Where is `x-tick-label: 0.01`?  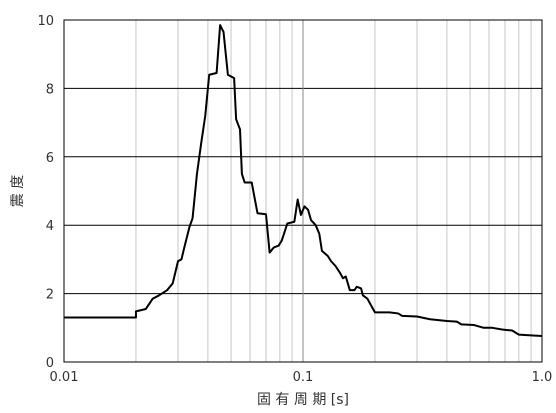 x-tick-label: 0.01 is located at coordinates (64, 377).